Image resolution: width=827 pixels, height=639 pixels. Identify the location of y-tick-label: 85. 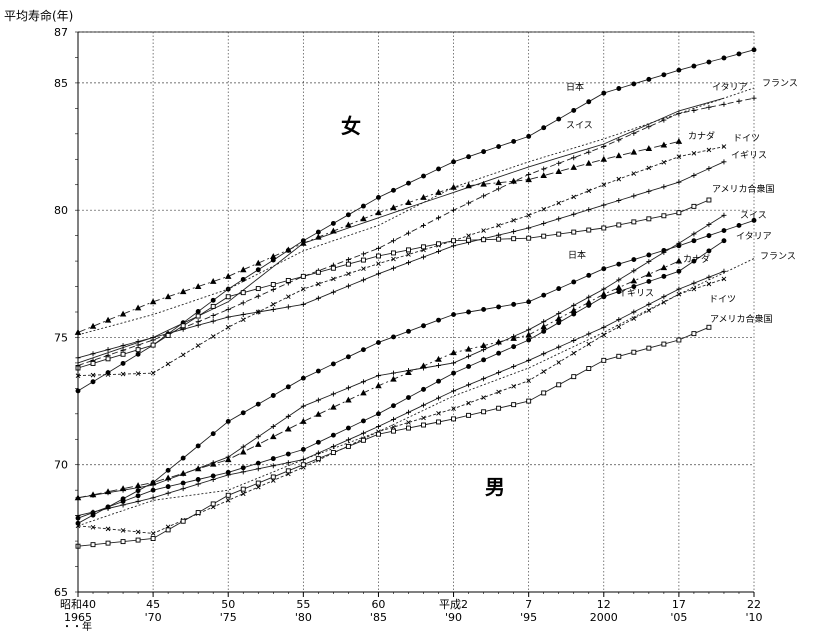
(61, 83).